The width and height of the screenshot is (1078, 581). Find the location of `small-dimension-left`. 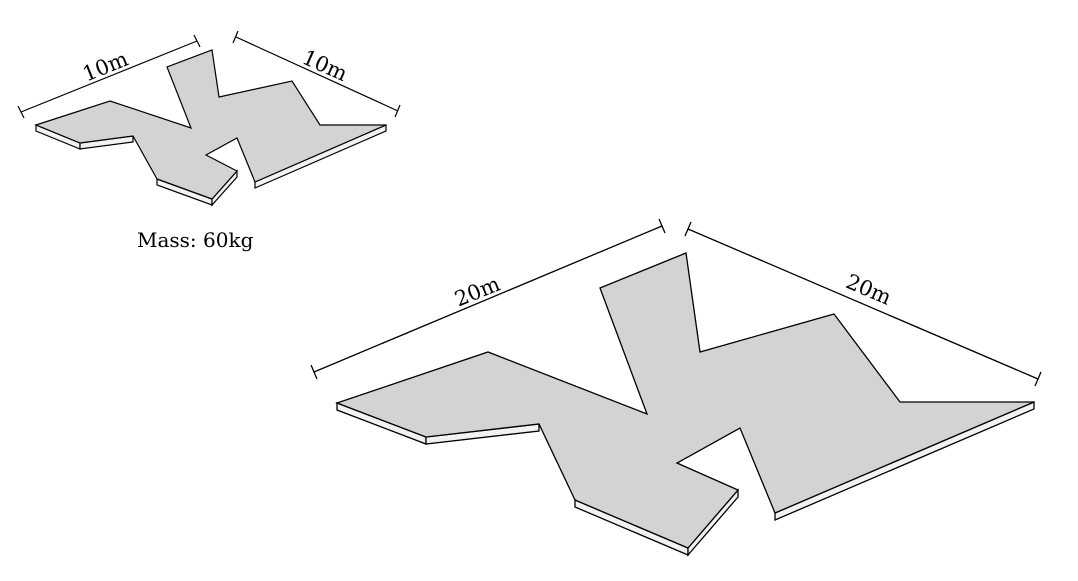

small-dimension-left is located at coordinates (109, 76).